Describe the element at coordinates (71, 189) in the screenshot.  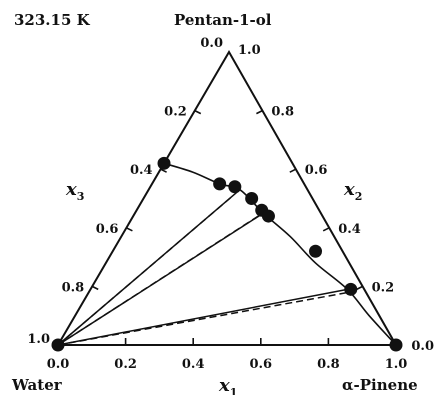
I see `axis-x3-symbol: x` at that location.